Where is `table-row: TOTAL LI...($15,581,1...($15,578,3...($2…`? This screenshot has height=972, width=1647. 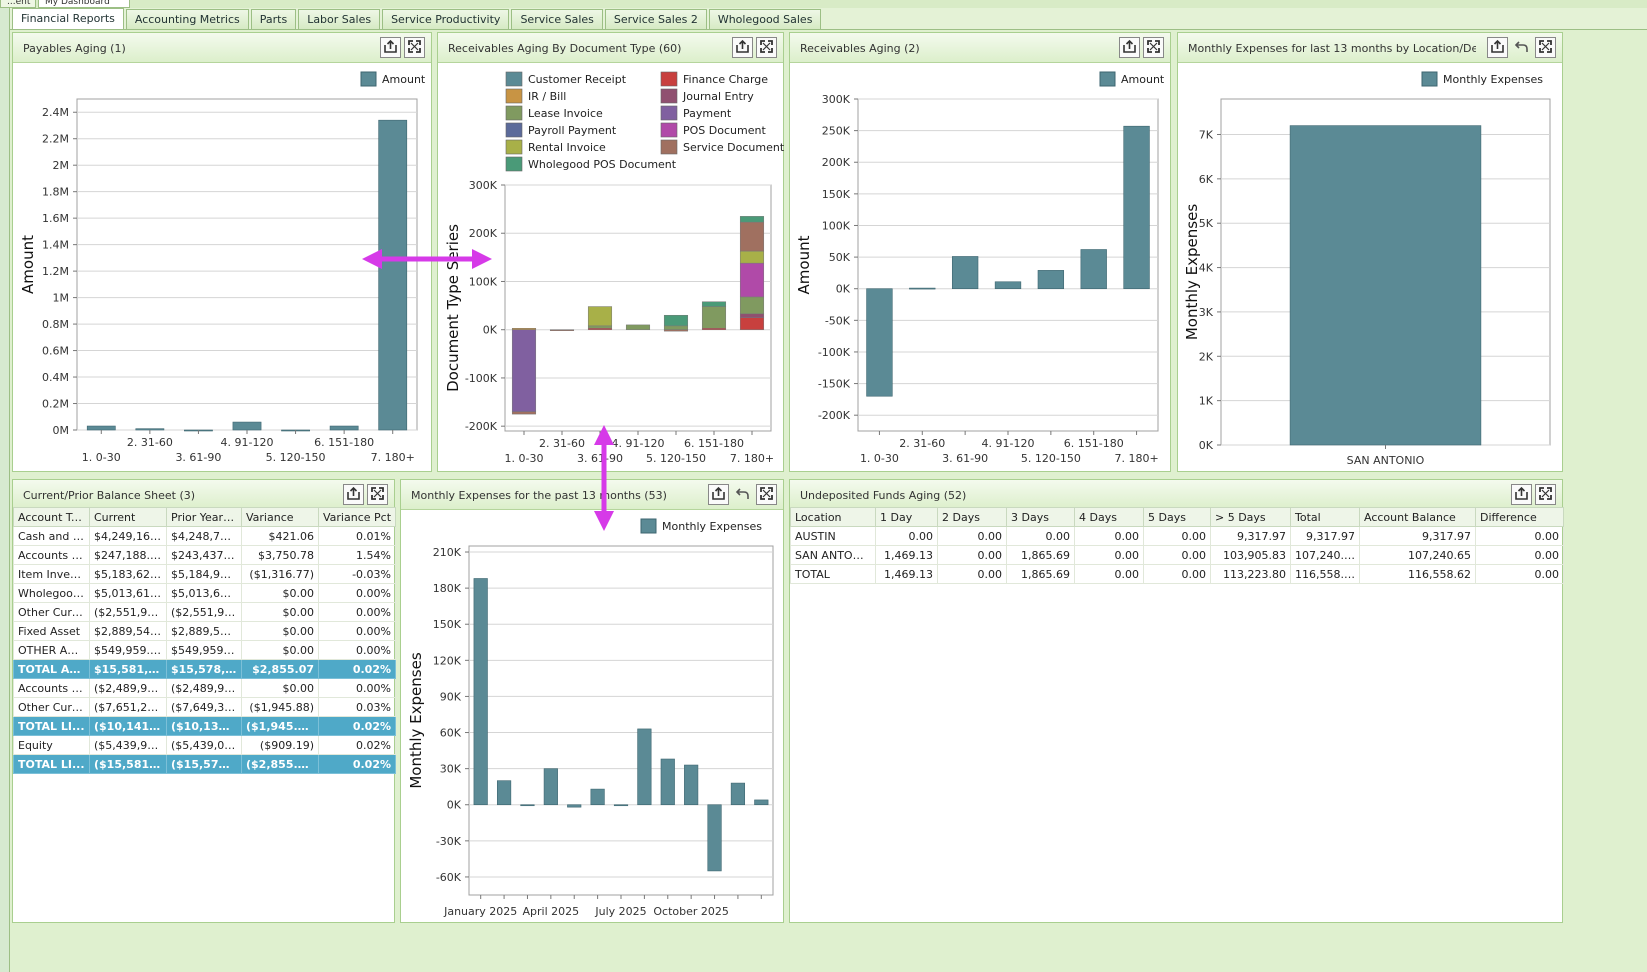 table-row: TOTAL LI...($15,581,1...($15,578,3...($2… is located at coordinates (204, 764).